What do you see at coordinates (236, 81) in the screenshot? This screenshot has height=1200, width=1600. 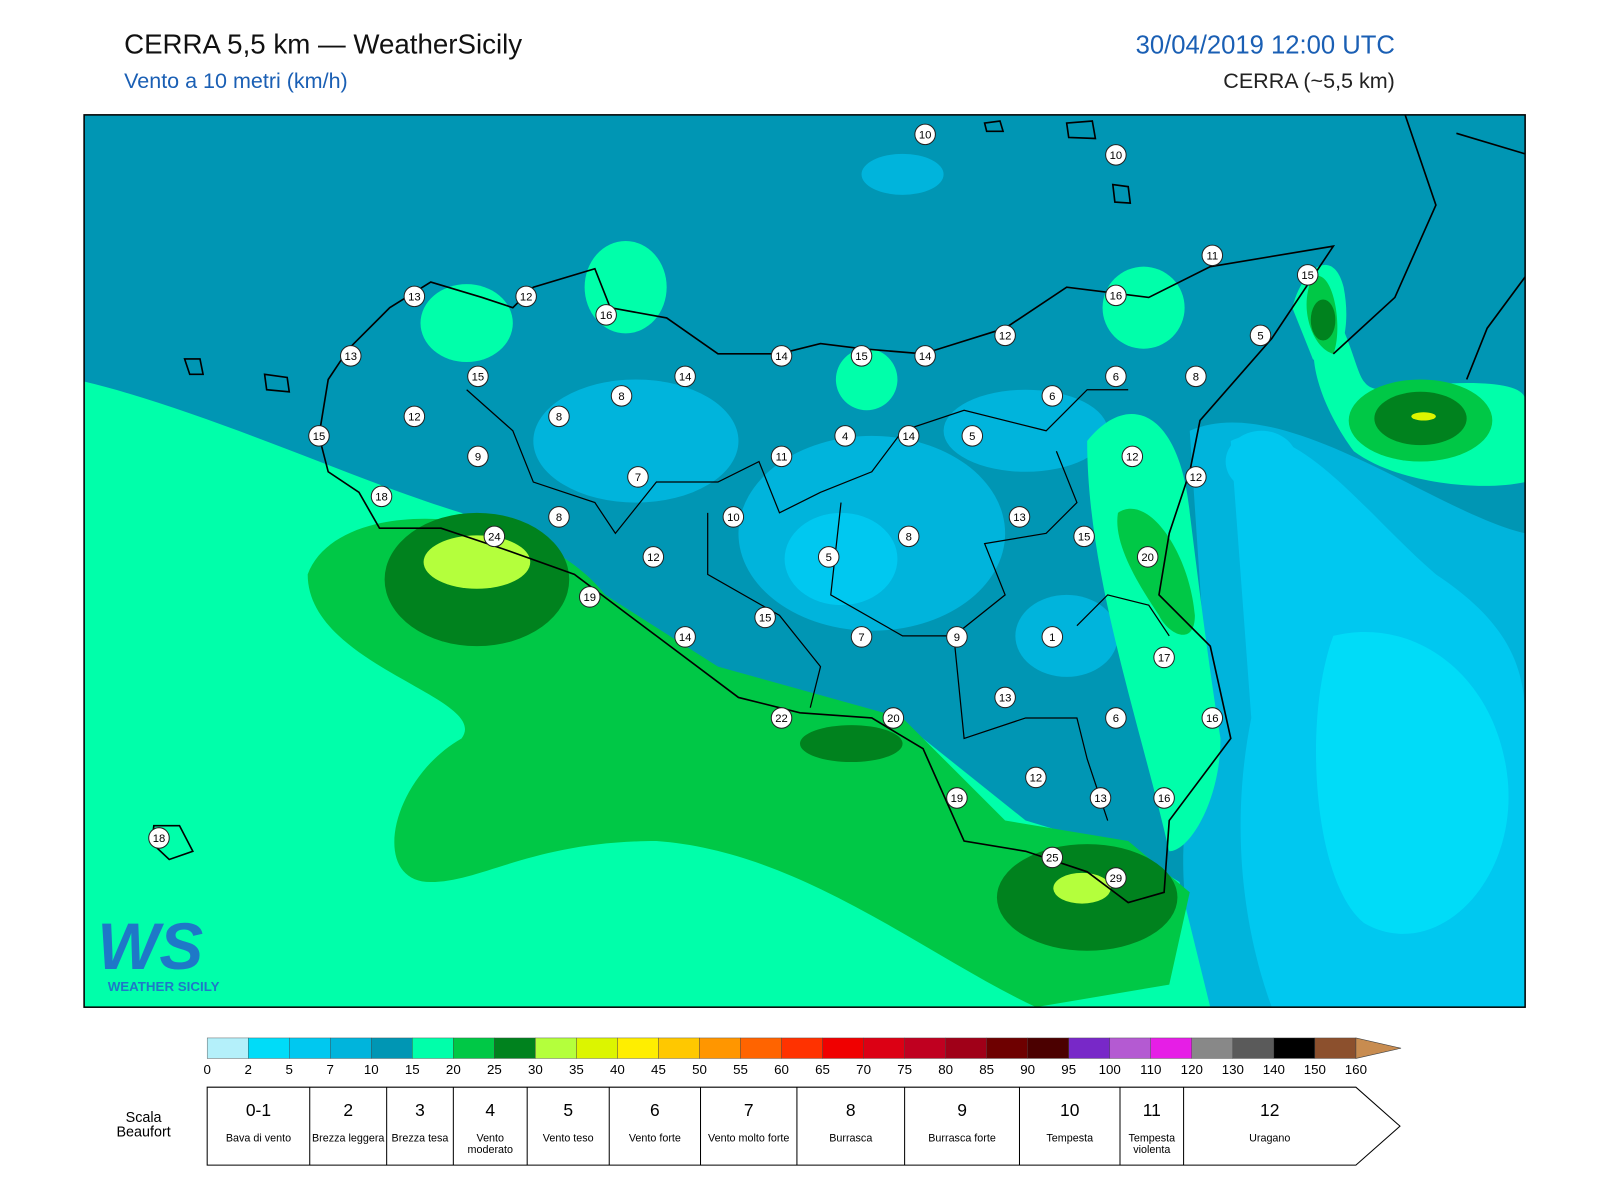 I see `subtitle: Vento a 10 metri (km/h)` at bounding box center [236, 81].